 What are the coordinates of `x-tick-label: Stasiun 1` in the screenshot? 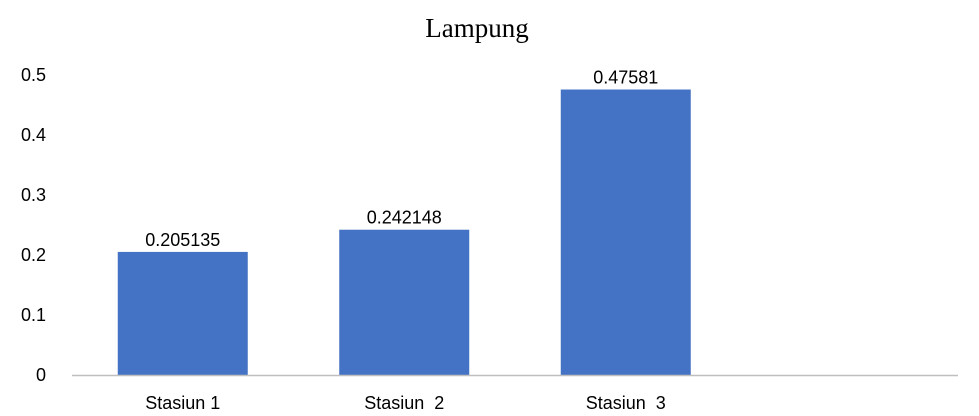 It's located at (182, 403).